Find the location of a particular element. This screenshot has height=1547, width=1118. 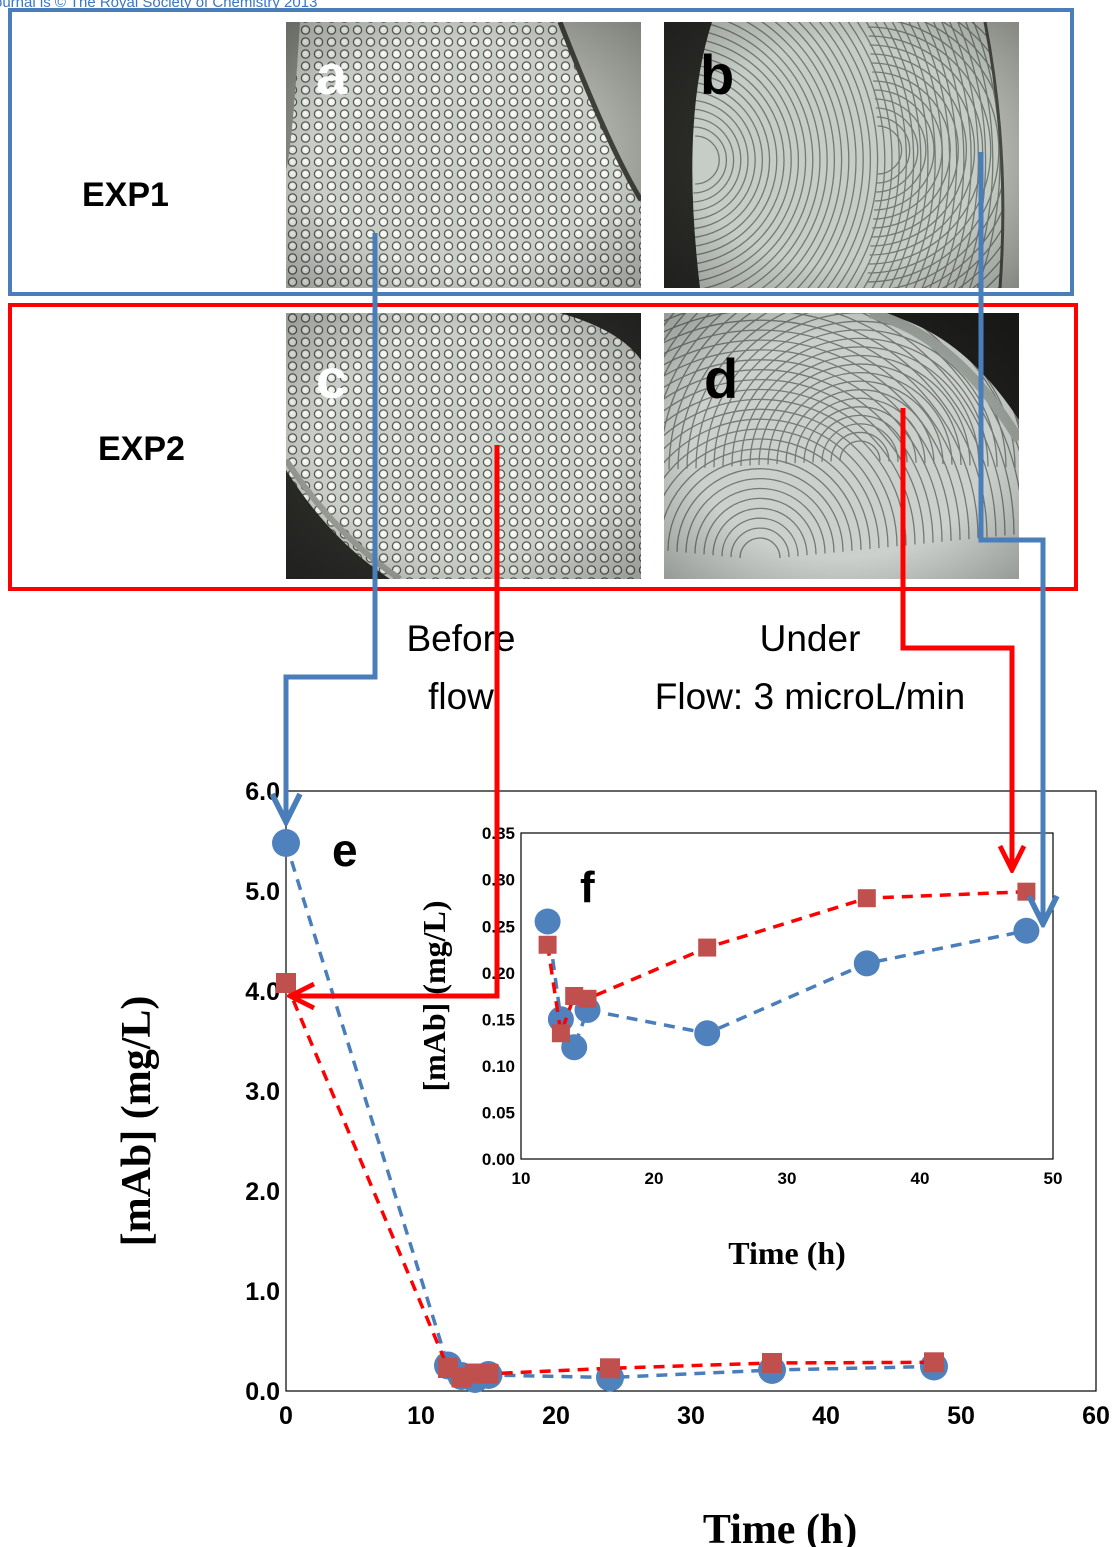

panel-letter-e: e is located at coordinates (345, 850).